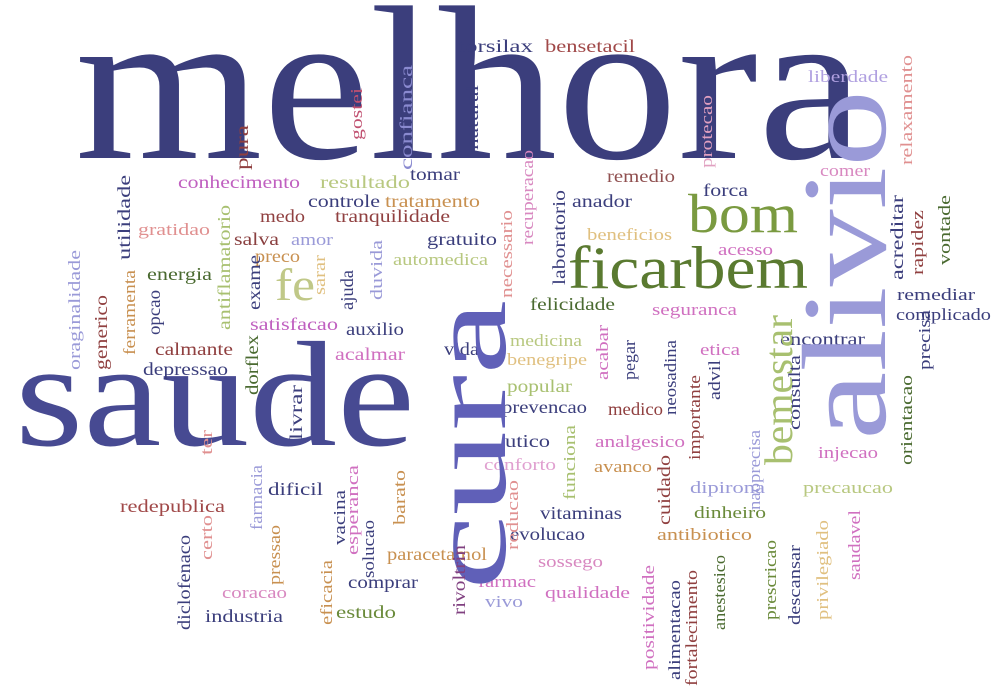  What do you see at coordinates (745, 249) in the screenshot?
I see `word: acesso` at bounding box center [745, 249].